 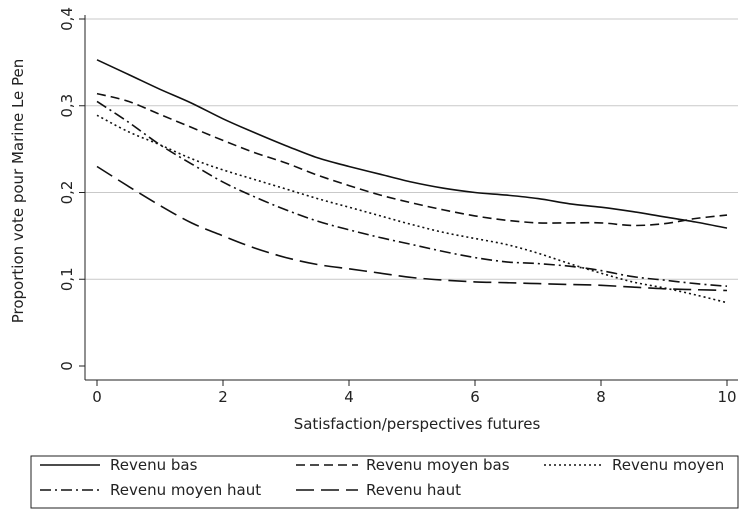 I want to click on x-axis-title: Satisfaction/perspectives futures, so click(x=417, y=424).